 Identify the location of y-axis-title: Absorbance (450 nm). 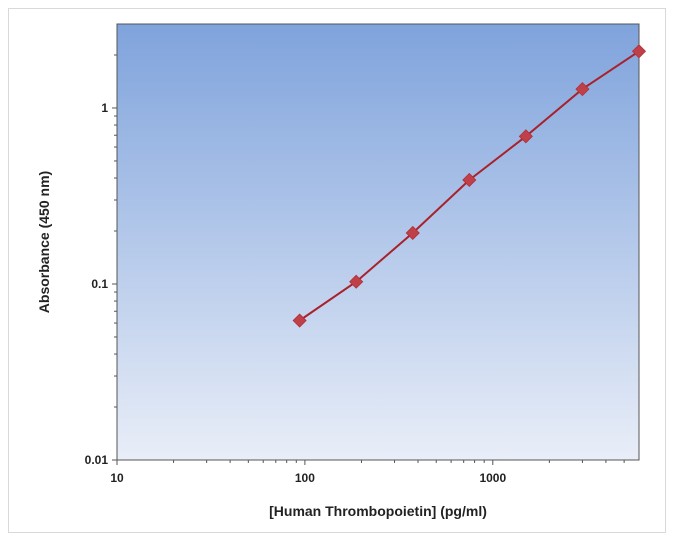
(44, 242).